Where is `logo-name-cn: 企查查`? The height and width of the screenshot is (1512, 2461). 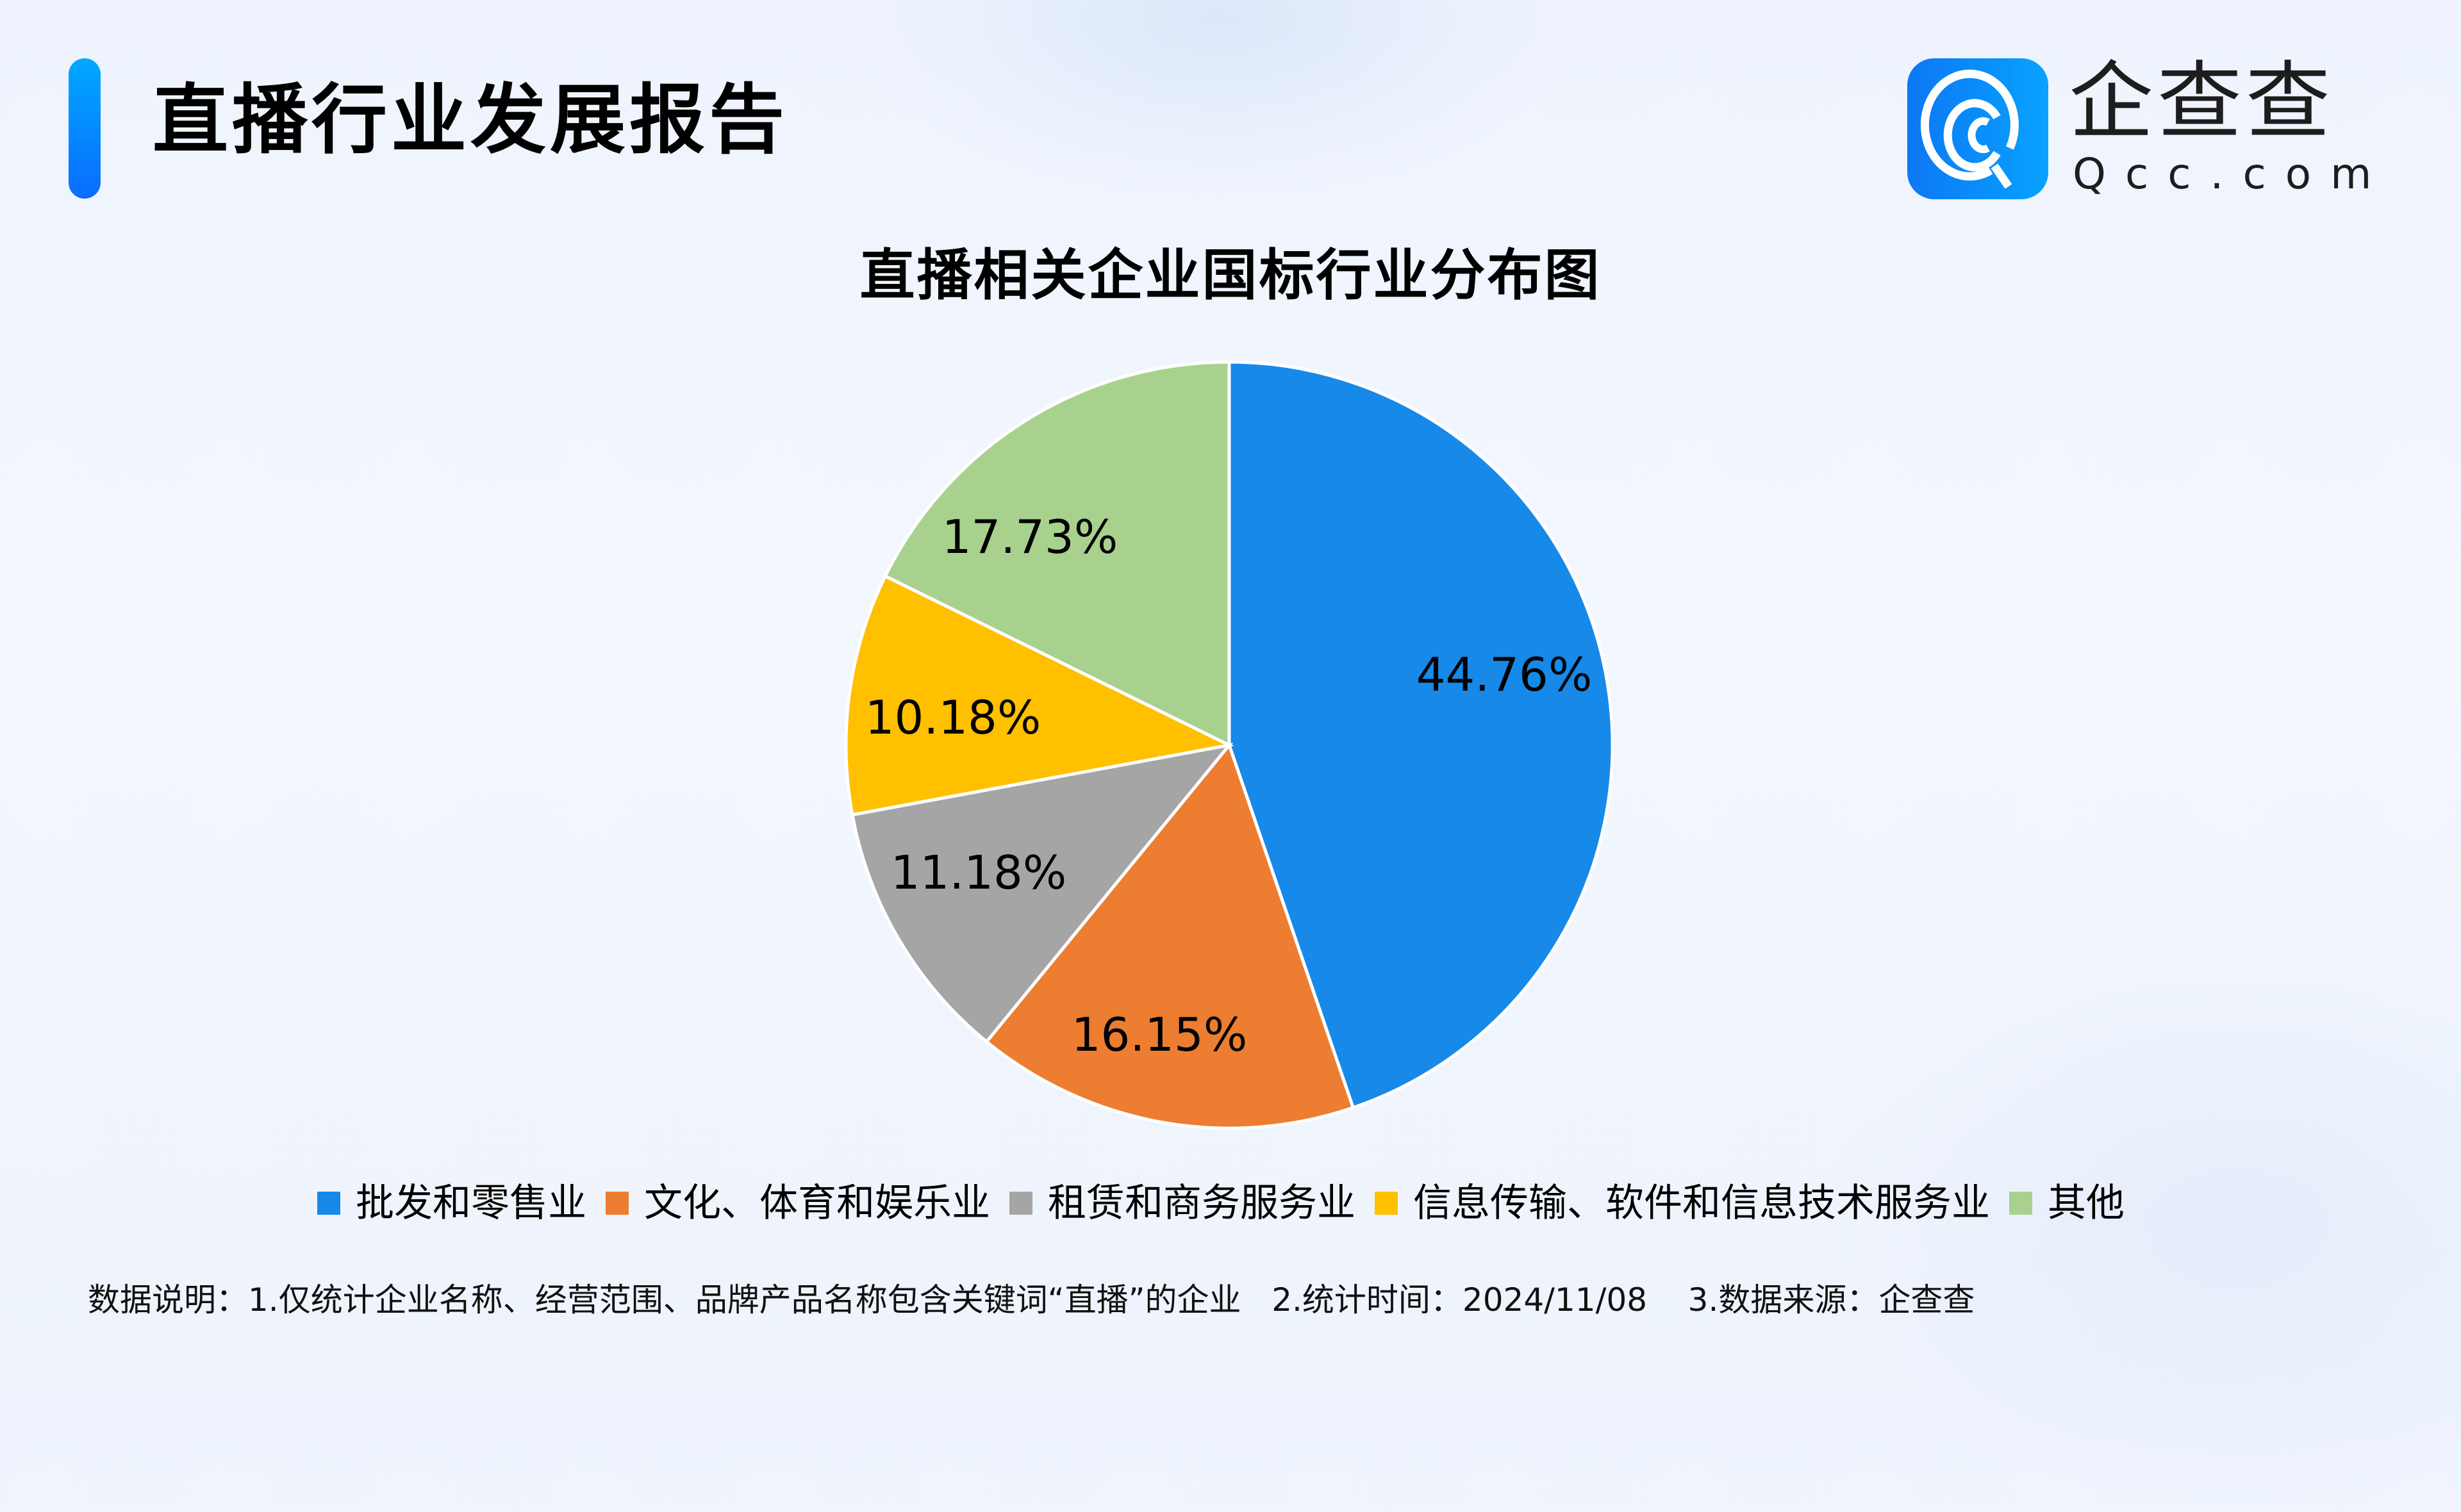 logo-name-cn: 企查查 is located at coordinates (2201, 102).